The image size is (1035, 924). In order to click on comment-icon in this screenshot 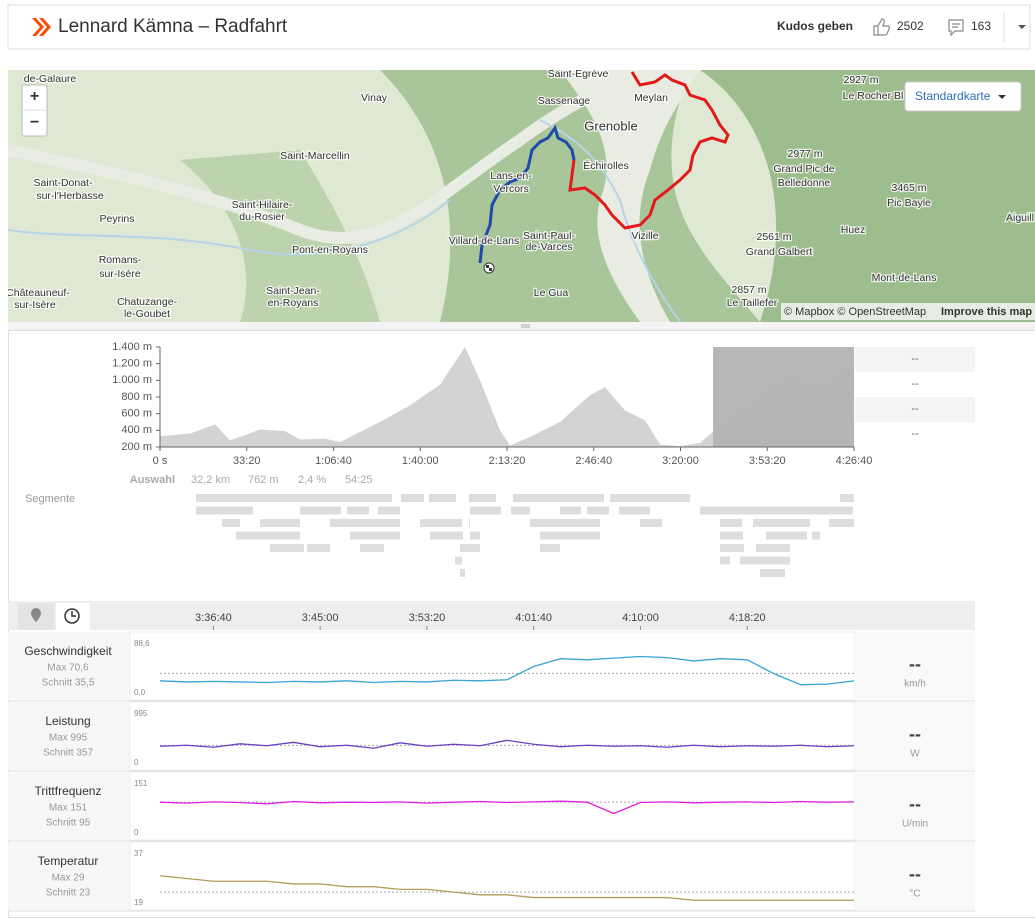, I will do `click(956, 28)`.